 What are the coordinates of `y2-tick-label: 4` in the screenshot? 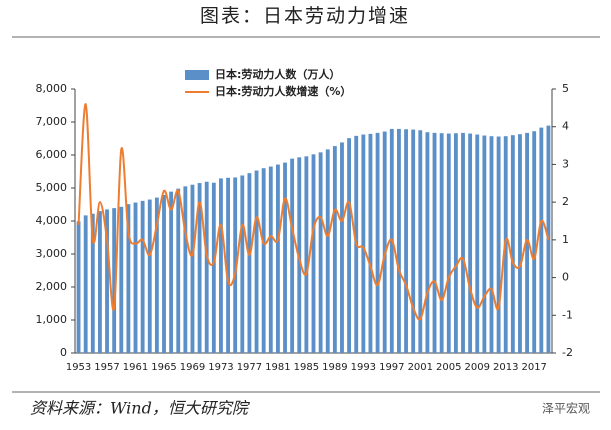 It's located at (565, 126).